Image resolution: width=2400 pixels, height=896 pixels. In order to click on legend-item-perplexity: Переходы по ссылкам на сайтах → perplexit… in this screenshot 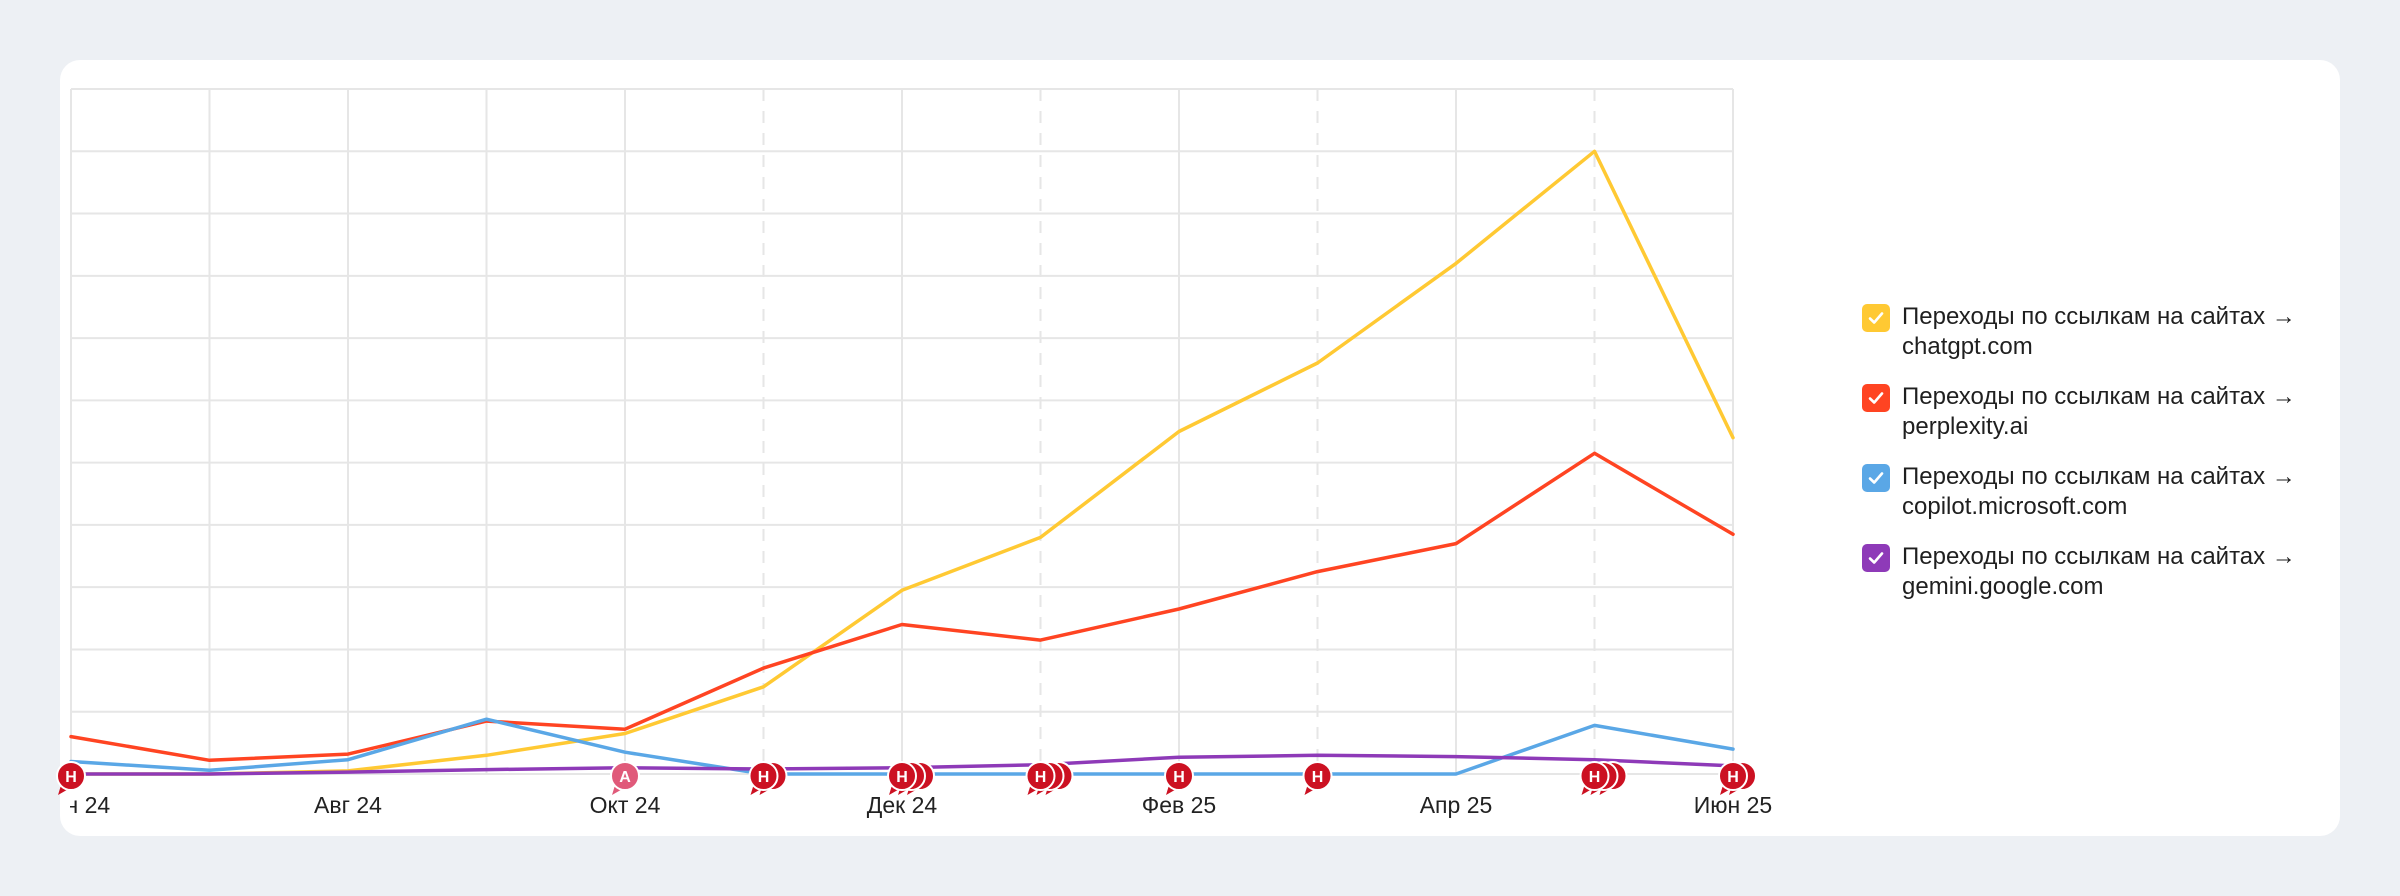, I will do `click(2102, 412)`.